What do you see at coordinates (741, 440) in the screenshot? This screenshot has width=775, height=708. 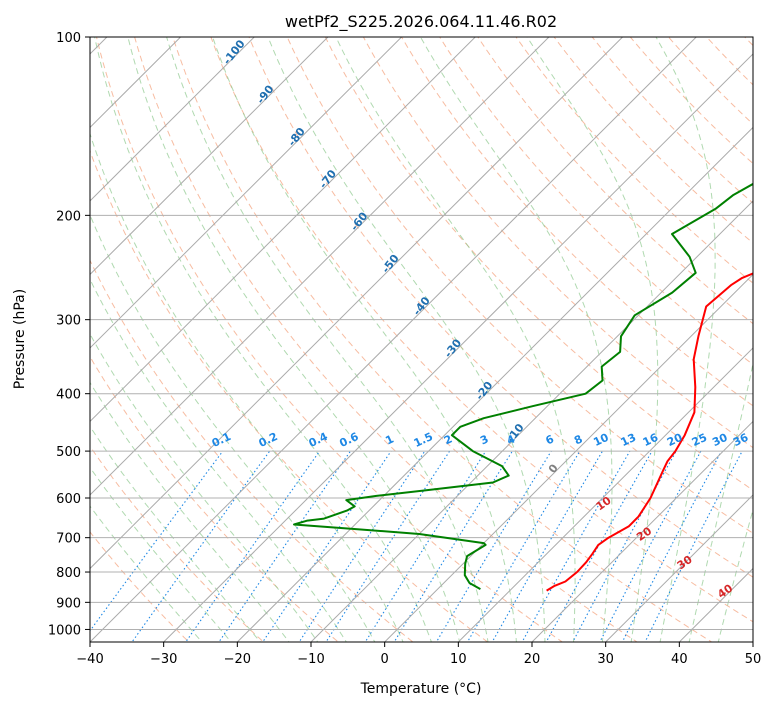 I see `mixing-ratio-label: 36` at bounding box center [741, 440].